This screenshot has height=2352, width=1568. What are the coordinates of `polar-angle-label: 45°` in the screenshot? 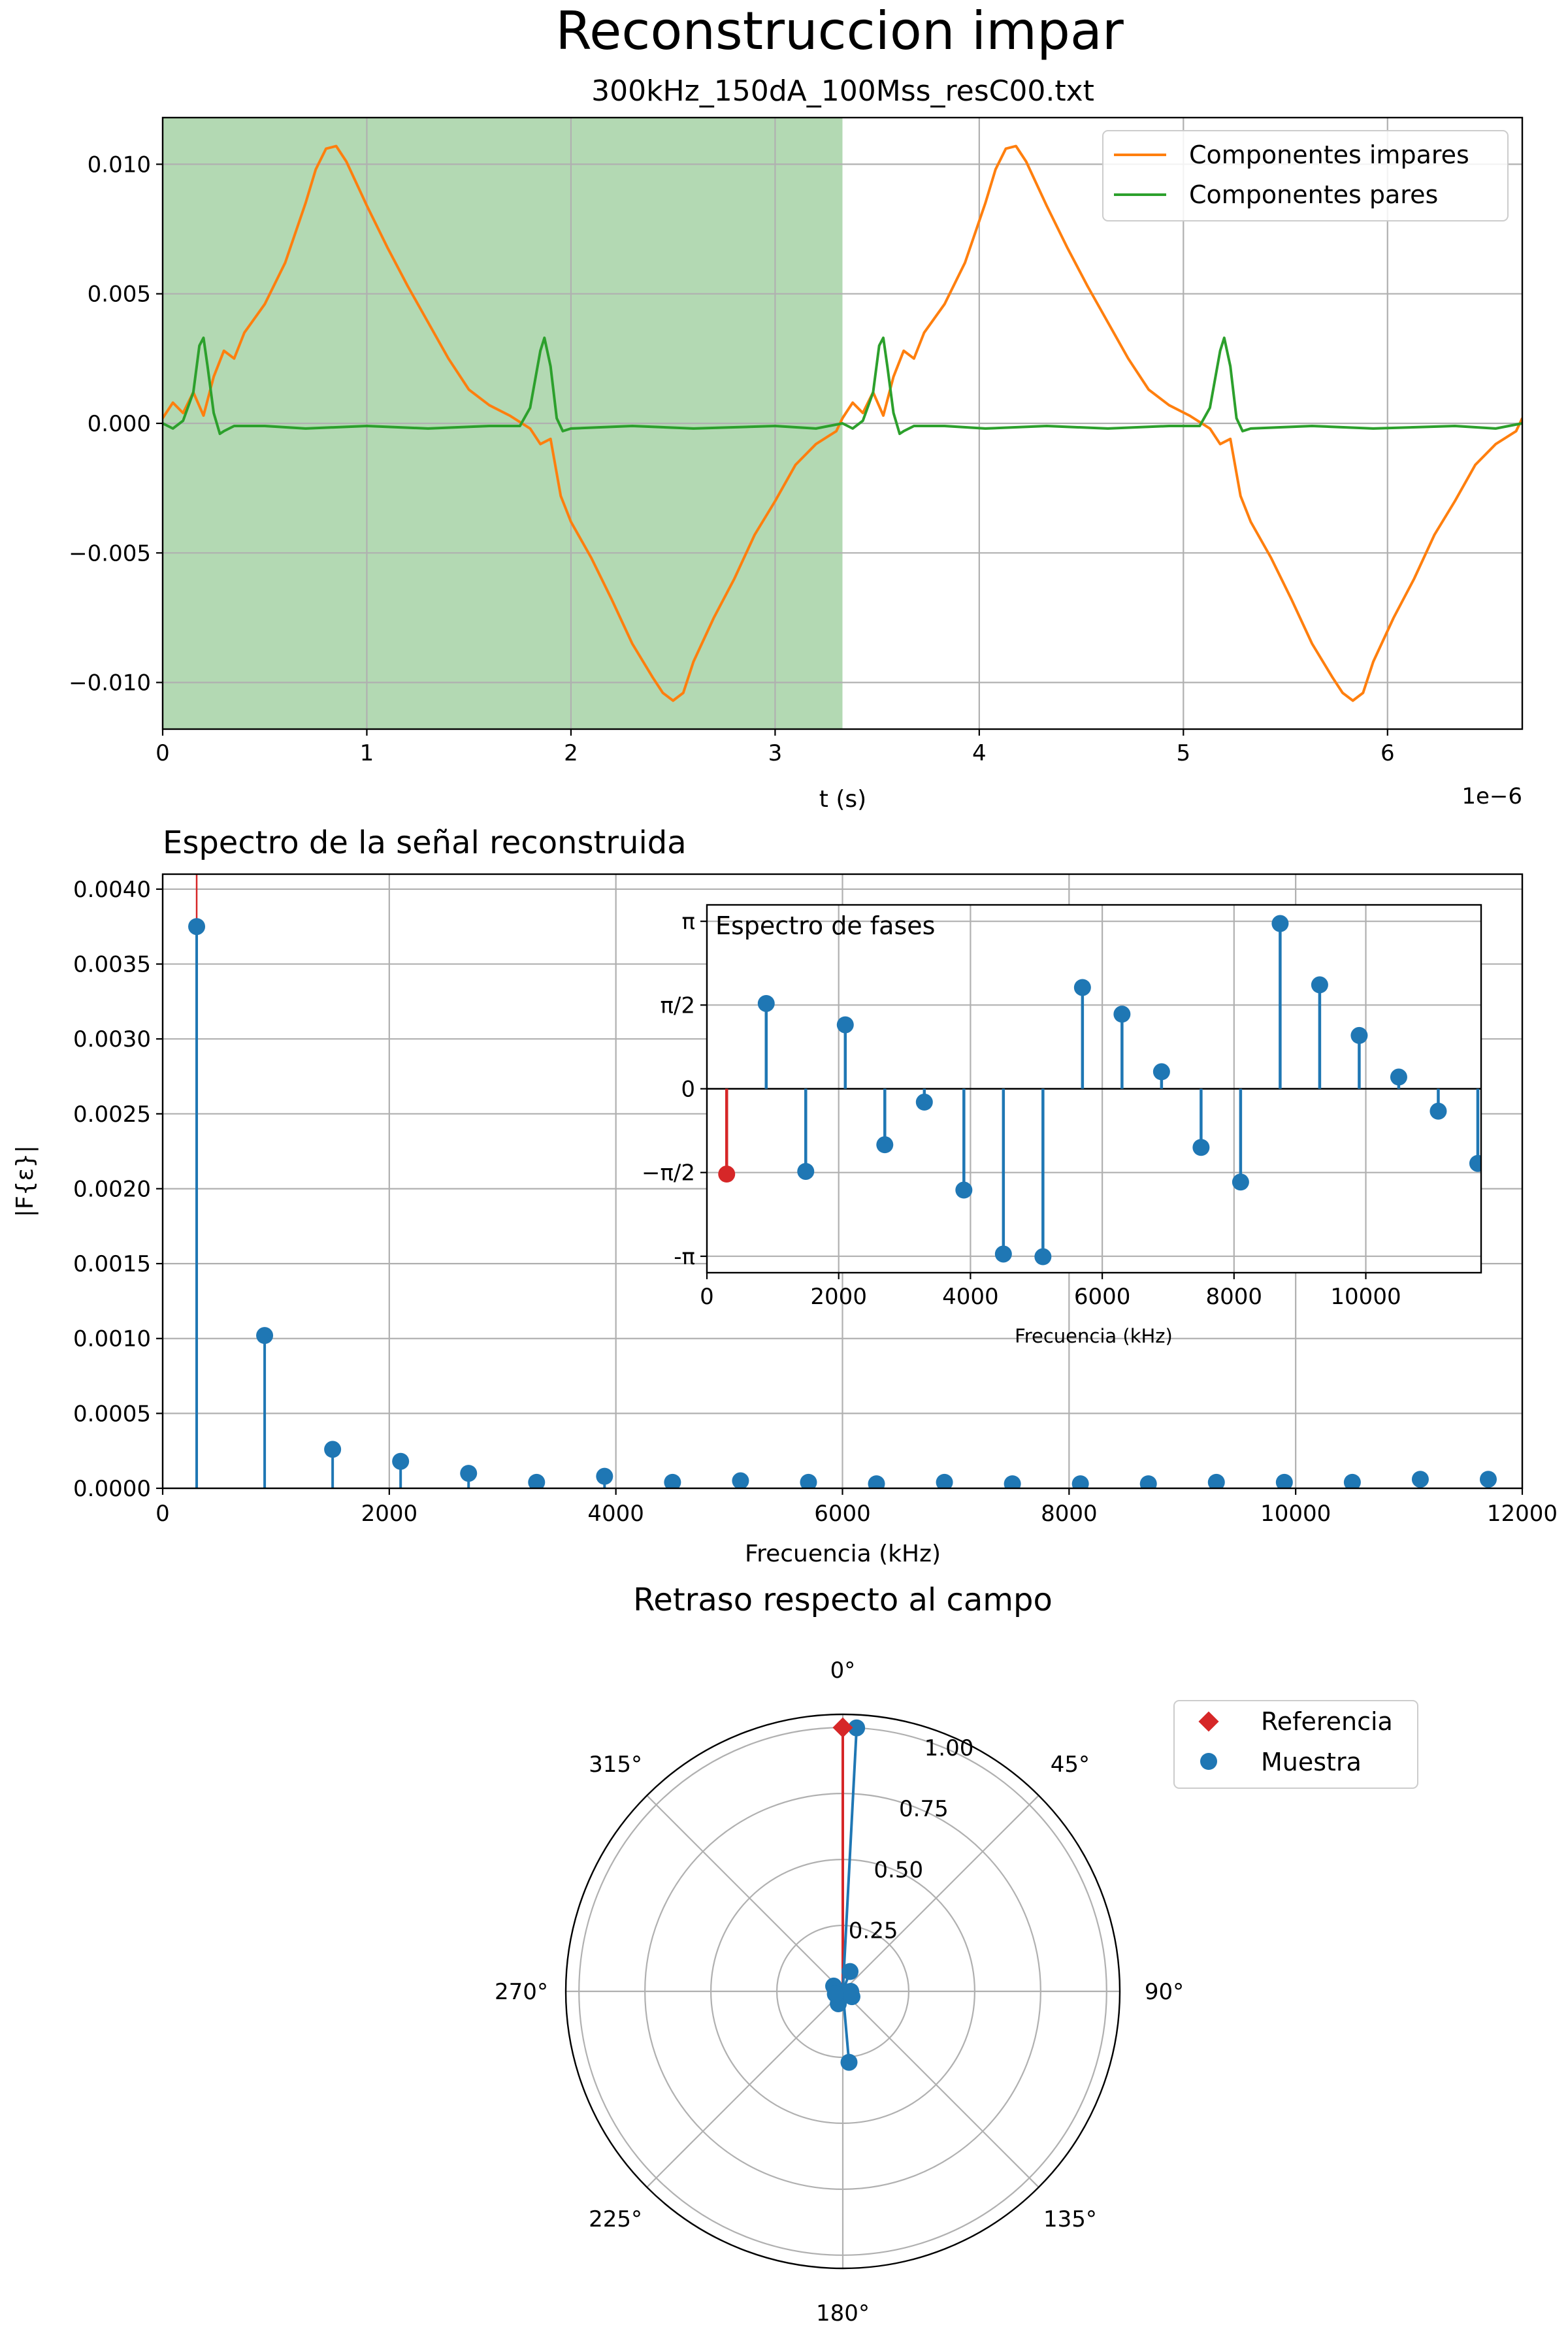 It's located at (1070, 1765).